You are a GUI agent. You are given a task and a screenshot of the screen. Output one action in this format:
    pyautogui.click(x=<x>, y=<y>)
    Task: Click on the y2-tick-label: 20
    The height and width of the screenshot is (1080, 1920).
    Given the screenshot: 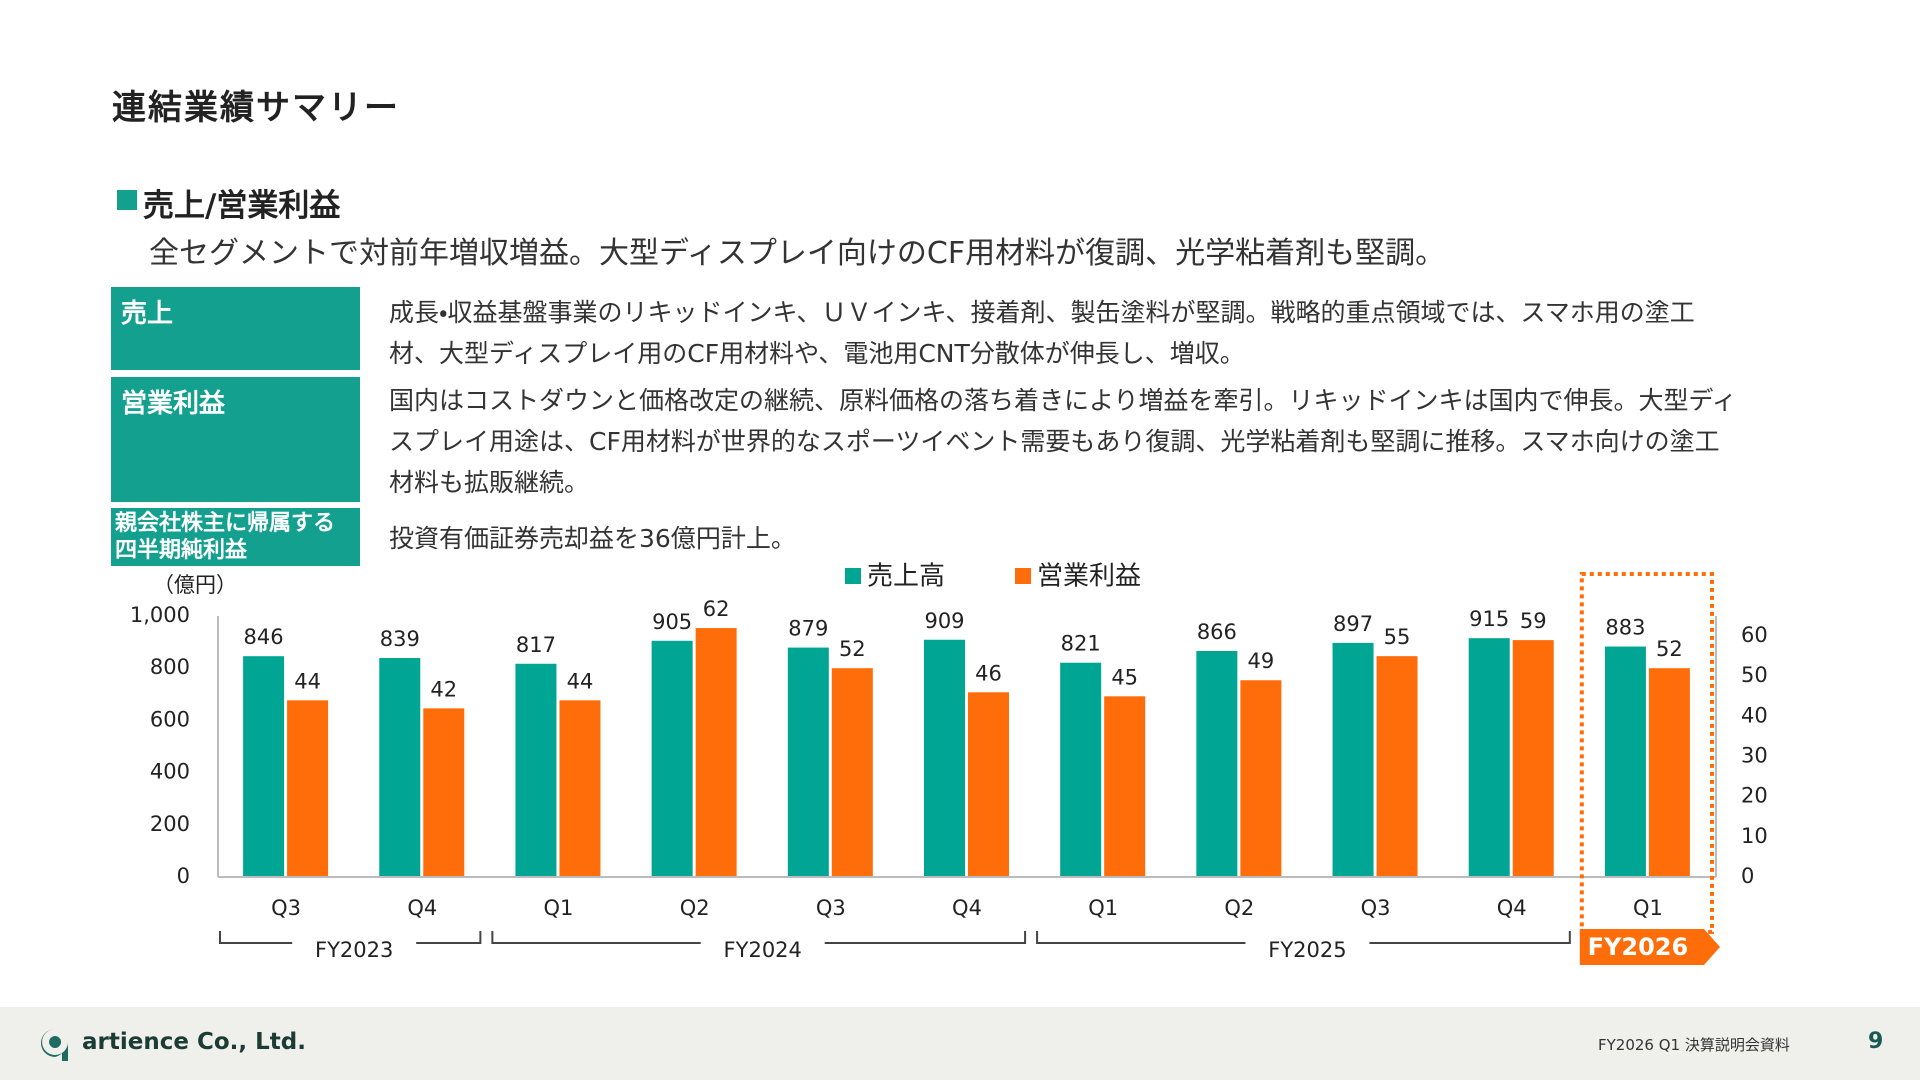 What is the action you would take?
    pyautogui.click(x=1754, y=796)
    